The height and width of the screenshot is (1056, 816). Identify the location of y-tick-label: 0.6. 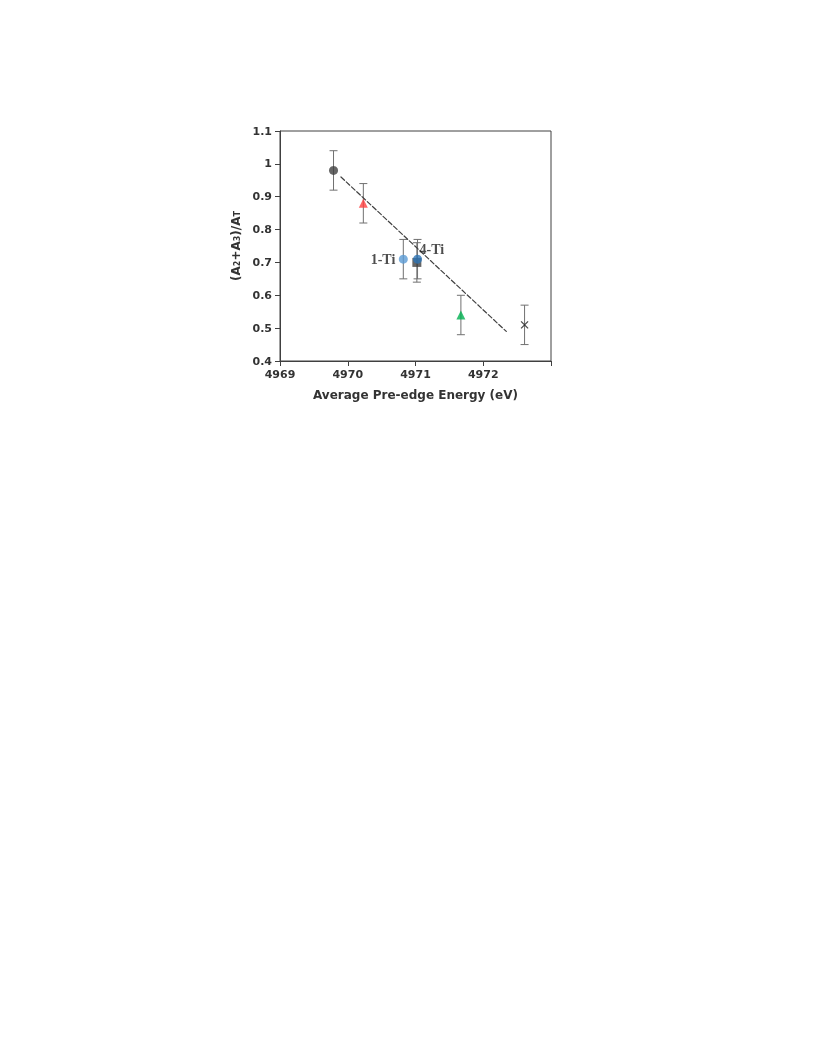
(262, 295).